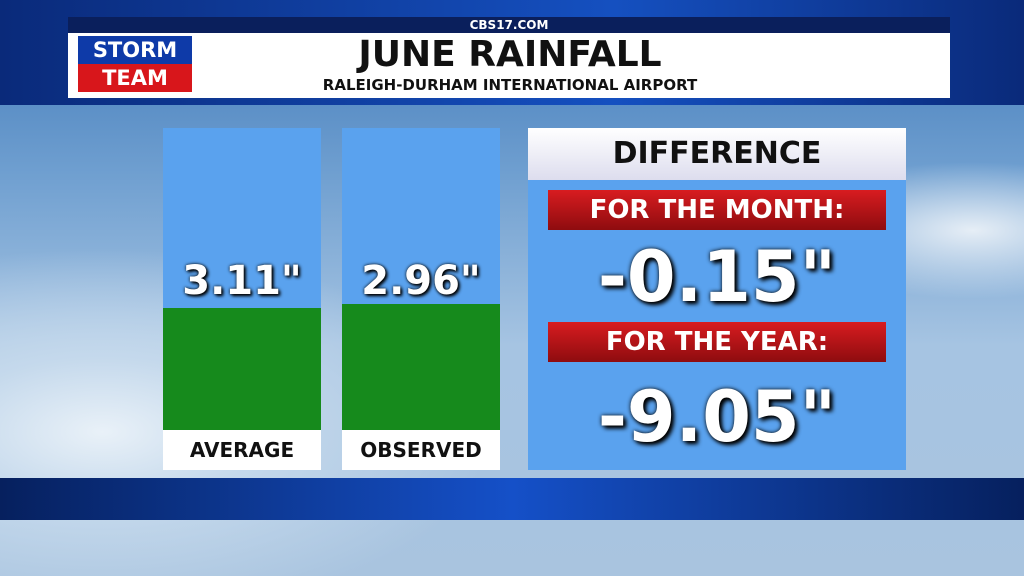 The height and width of the screenshot is (576, 1024). What do you see at coordinates (510, 54) in the screenshot?
I see `title: JUNE RAINFALL` at bounding box center [510, 54].